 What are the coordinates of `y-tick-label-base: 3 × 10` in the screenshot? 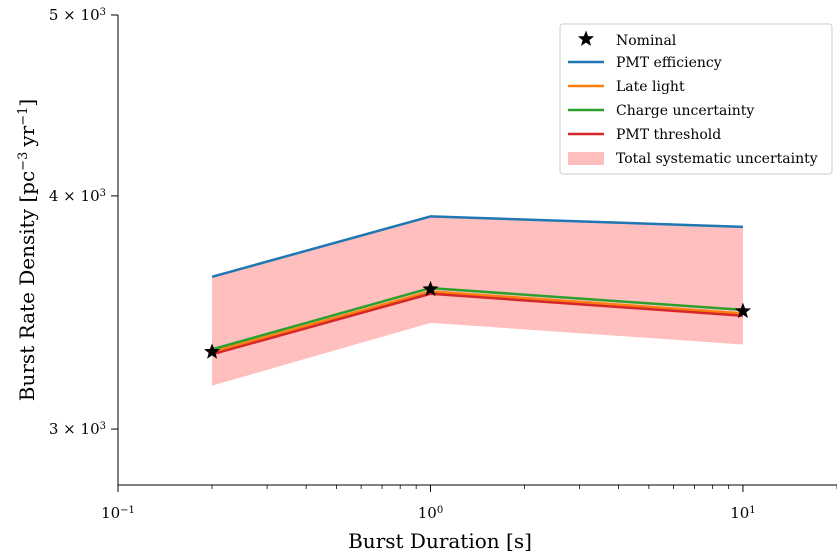 It's located at (74, 429).